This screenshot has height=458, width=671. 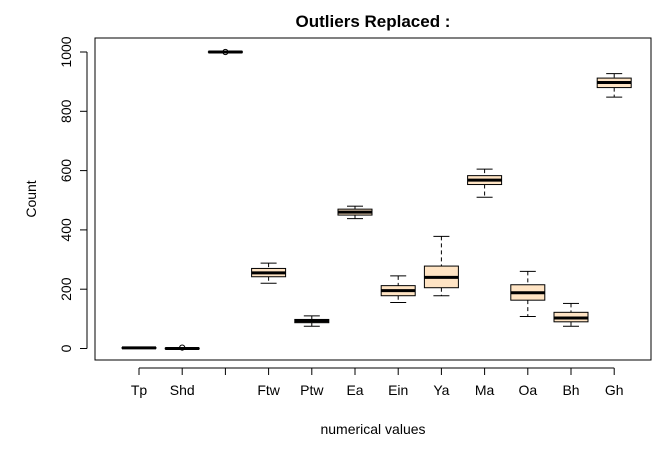 I want to click on y-tick-label: 1000, so click(x=66, y=51).